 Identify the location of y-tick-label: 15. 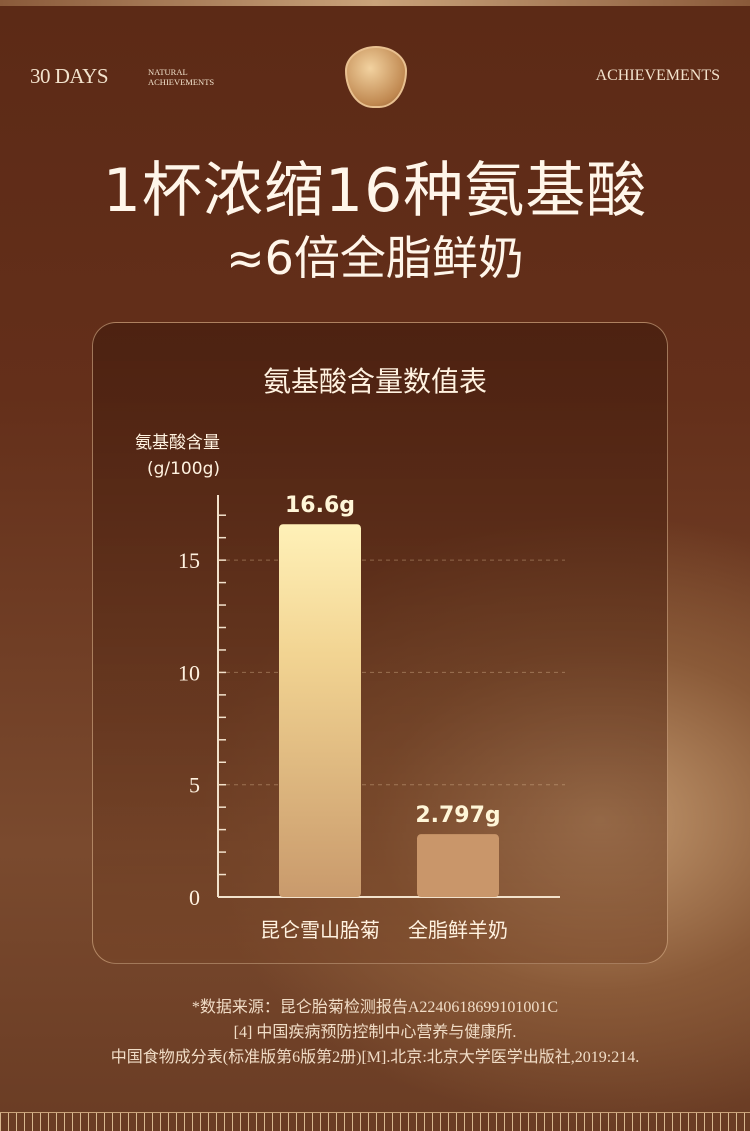
(189, 560).